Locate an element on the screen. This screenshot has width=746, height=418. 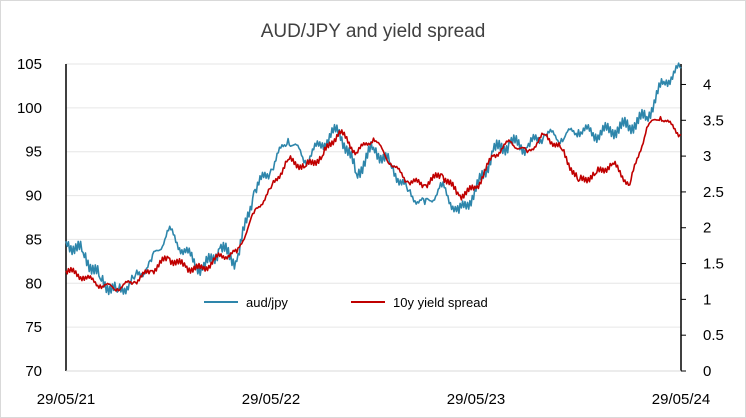
x-tick-label: 29/05/24 is located at coordinates (681, 399).